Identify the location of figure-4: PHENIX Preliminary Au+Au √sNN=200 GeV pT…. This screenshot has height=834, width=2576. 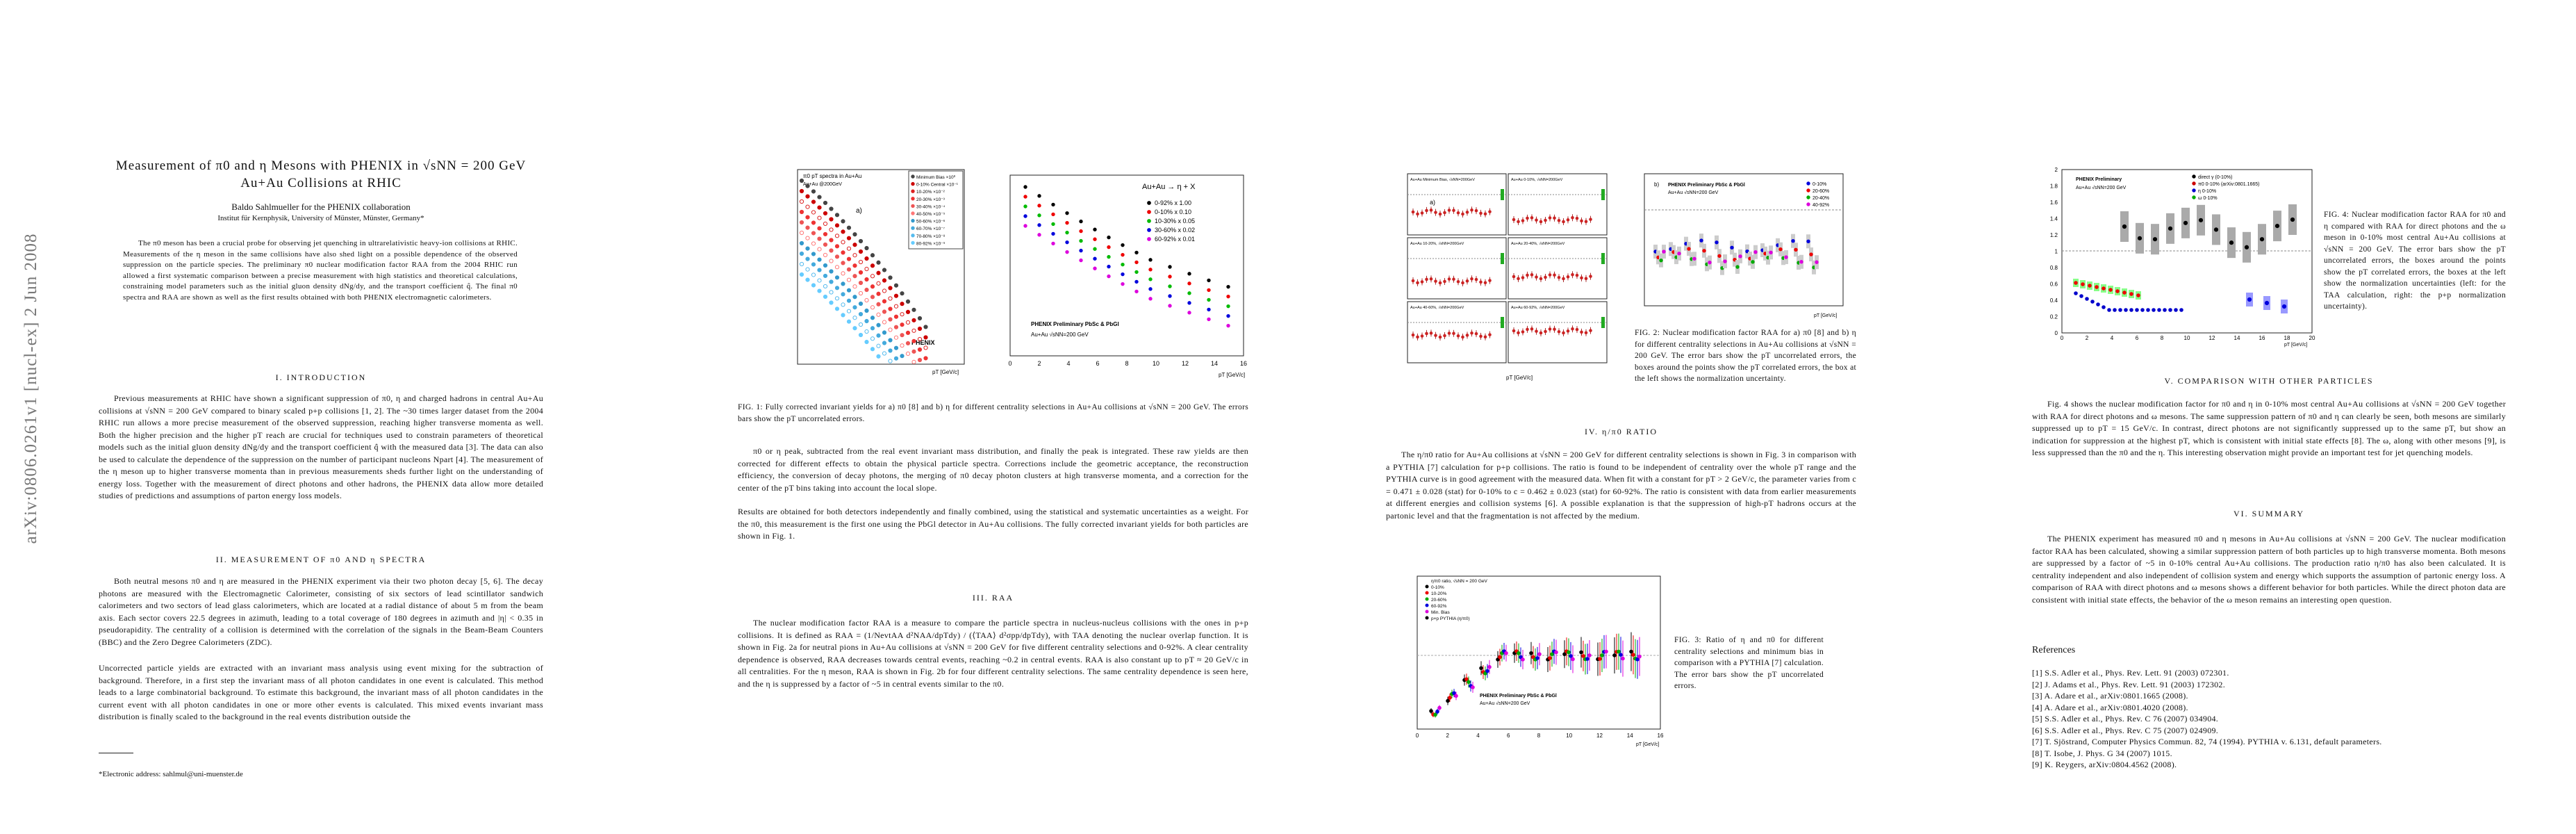
(2183, 257).